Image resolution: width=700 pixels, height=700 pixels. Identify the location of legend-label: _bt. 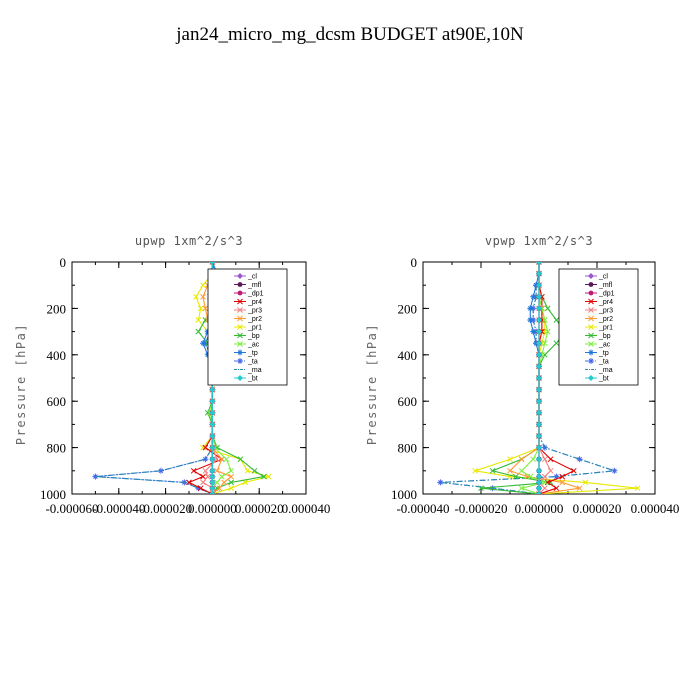
(252, 379).